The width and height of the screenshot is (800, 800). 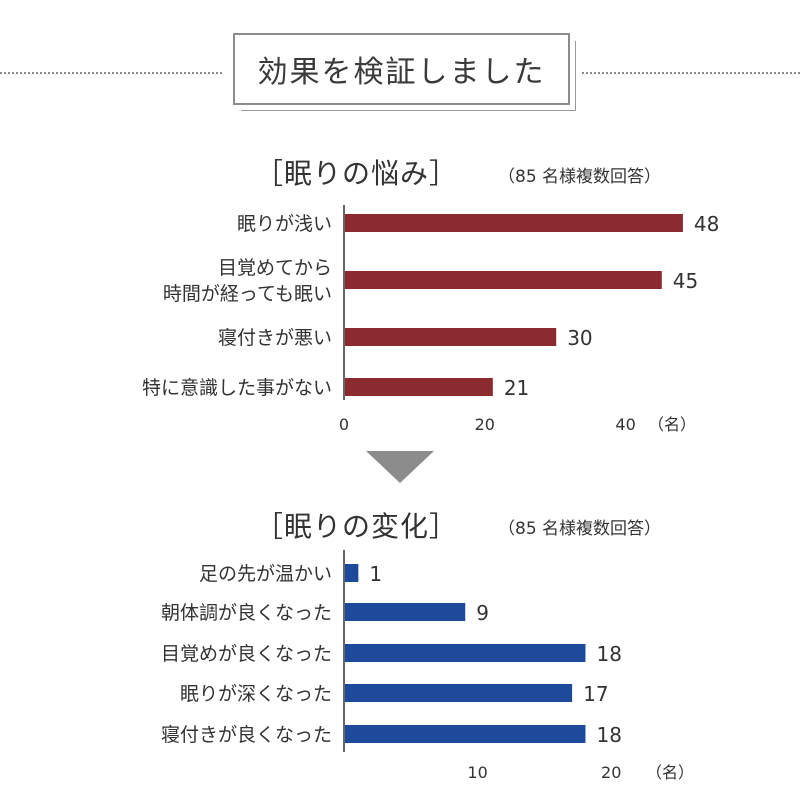 I want to click on chart2-title: ［眠りの変化］, so click(x=357, y=526).